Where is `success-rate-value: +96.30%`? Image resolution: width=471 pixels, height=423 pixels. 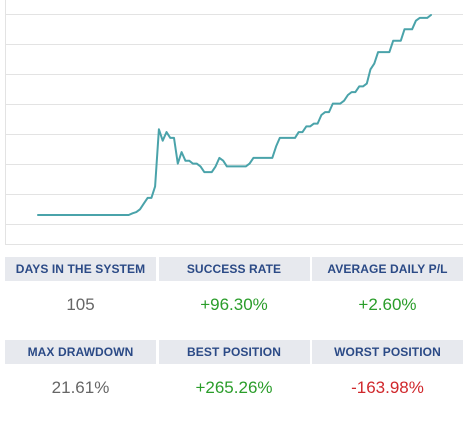
success-rate-value: +96.30% is located at coordinates (234, 304).